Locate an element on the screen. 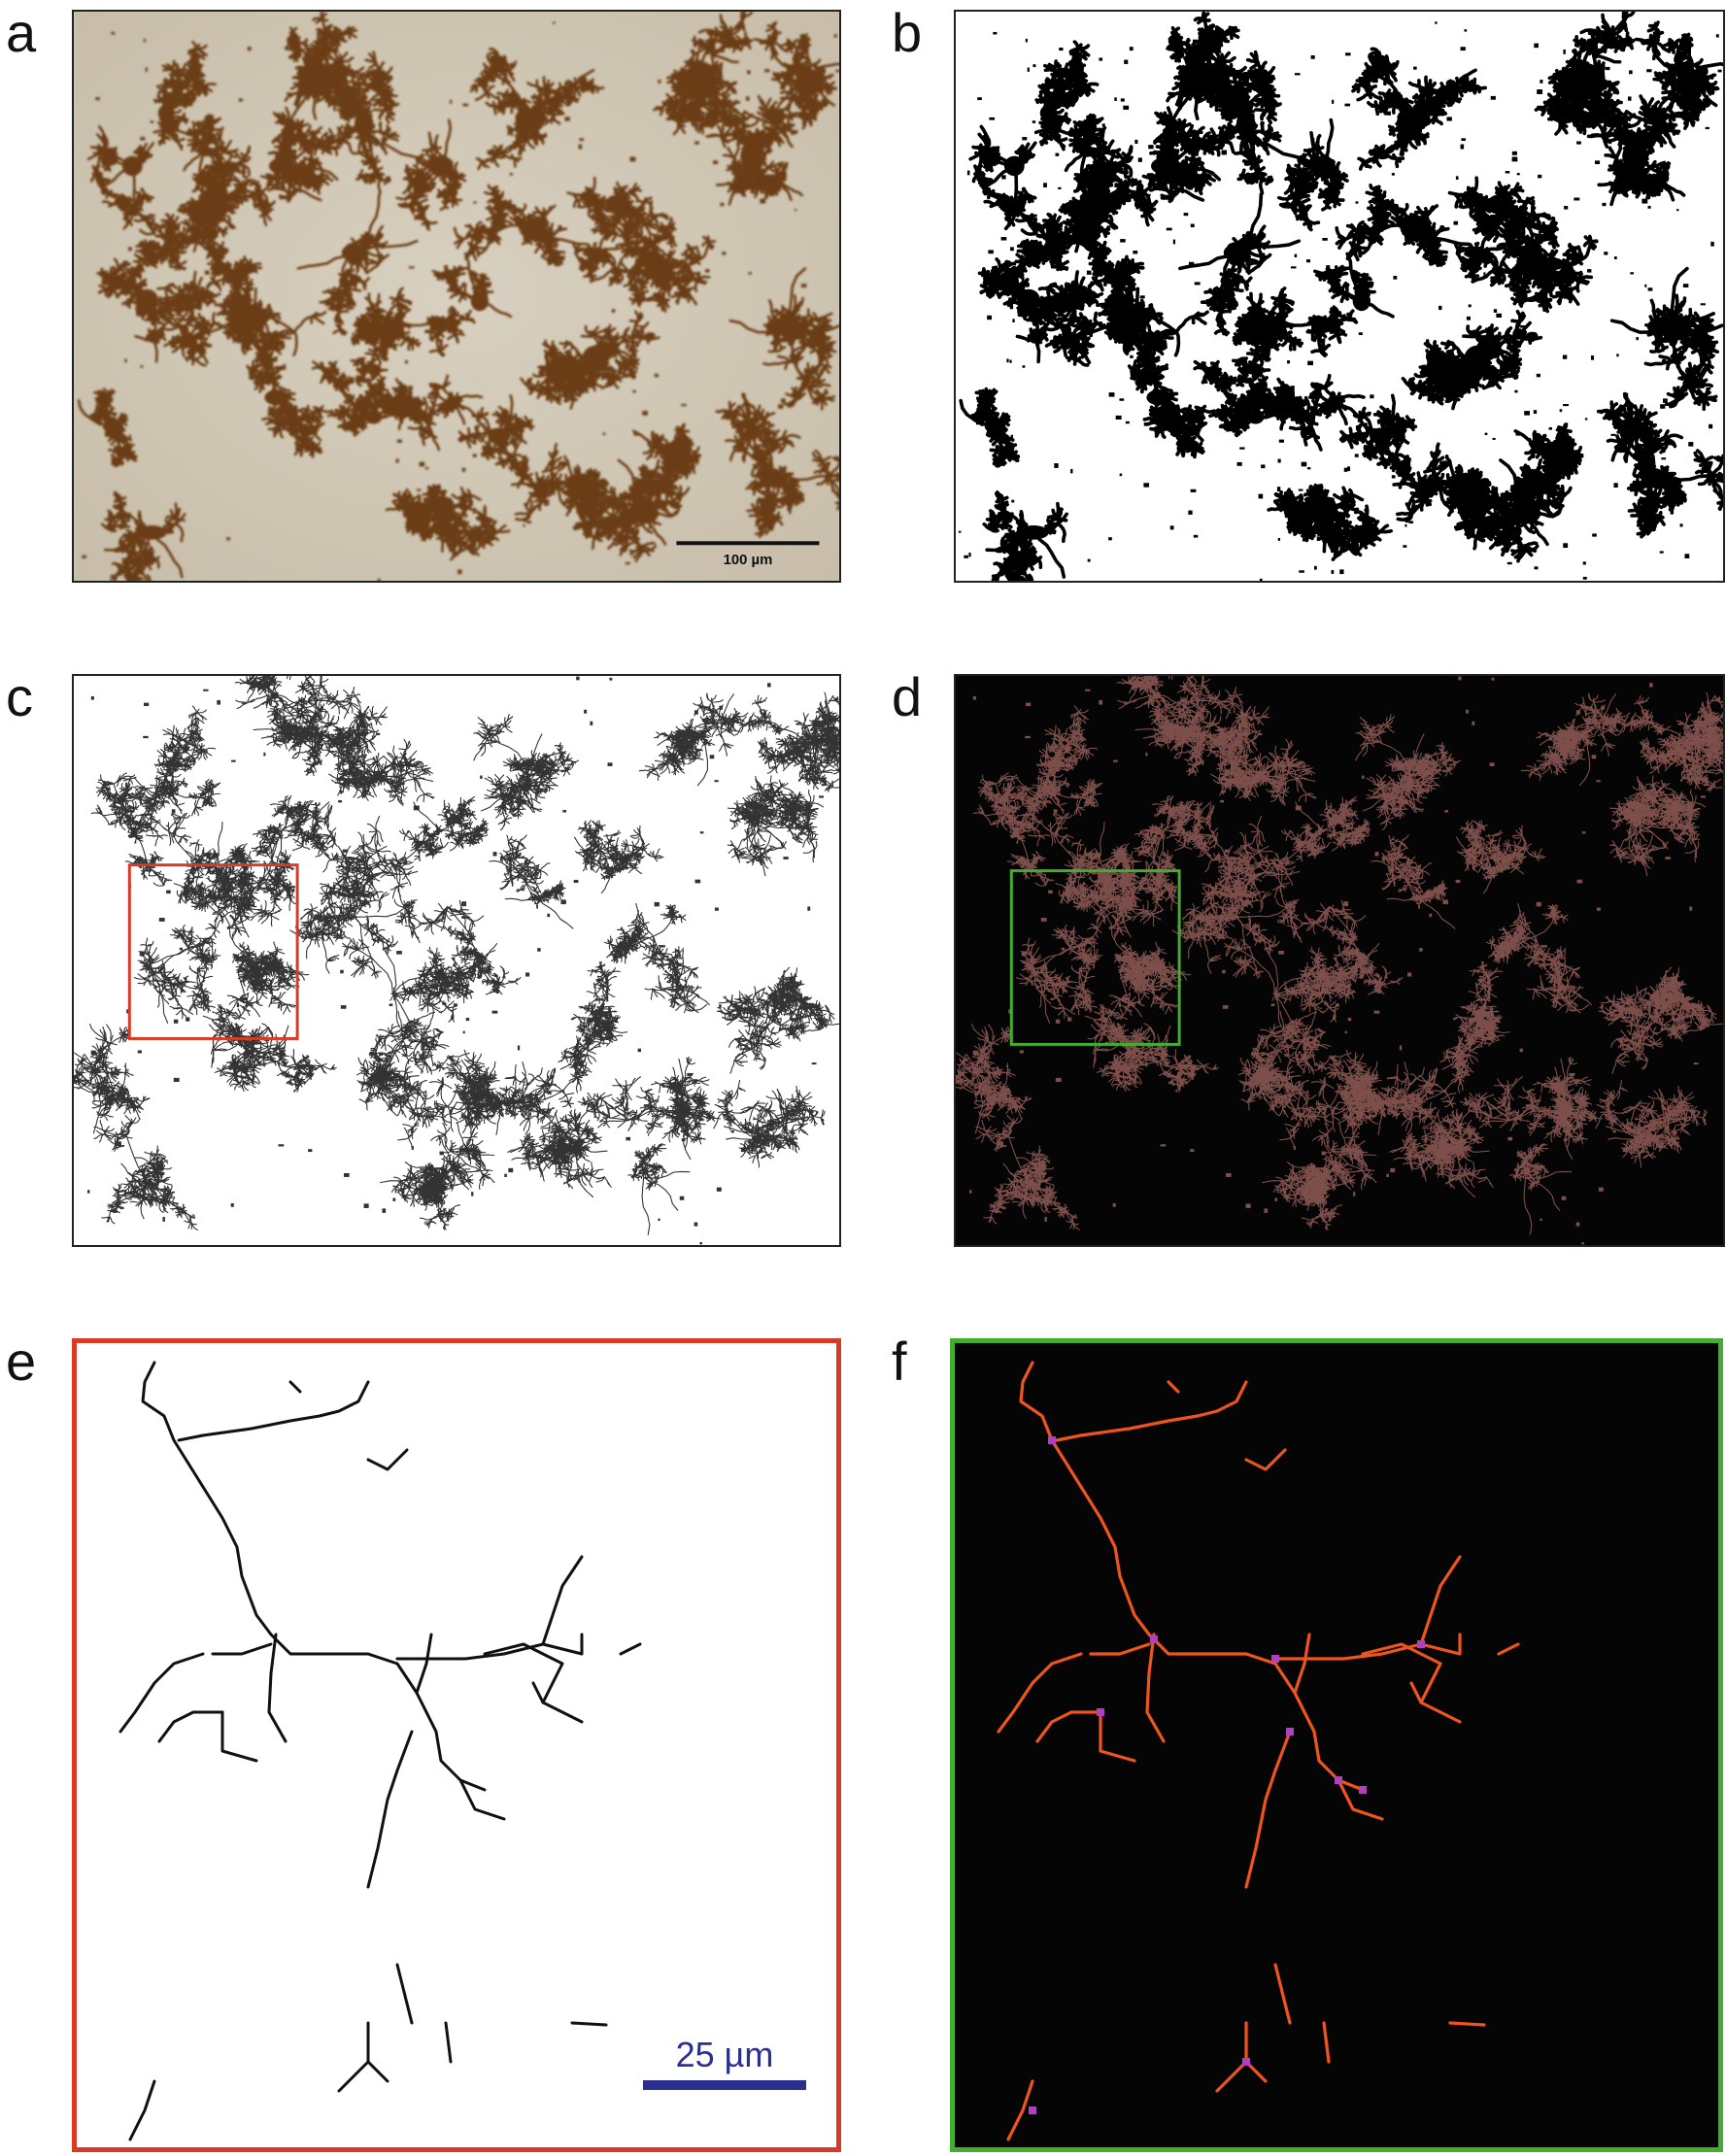 This screenshot has width=1726, height=2156. tagged-branch is located at coordinates (1467, 2024).